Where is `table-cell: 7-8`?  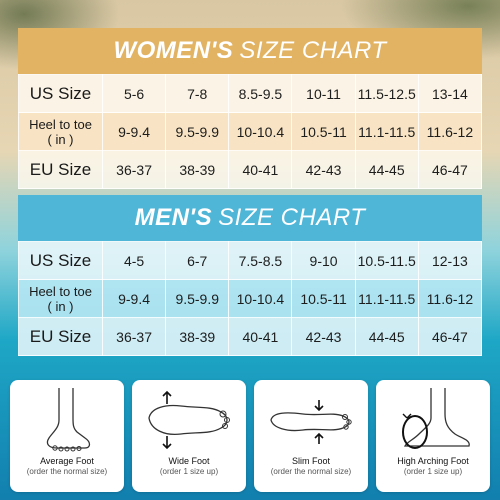 table-cell: 7-8 is located at coordinates (197, 93).